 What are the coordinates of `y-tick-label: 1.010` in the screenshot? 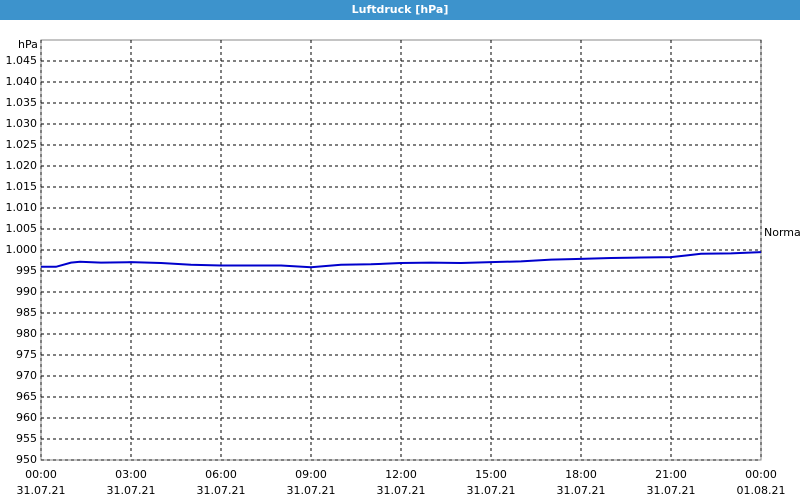 It's located at (22, 207).